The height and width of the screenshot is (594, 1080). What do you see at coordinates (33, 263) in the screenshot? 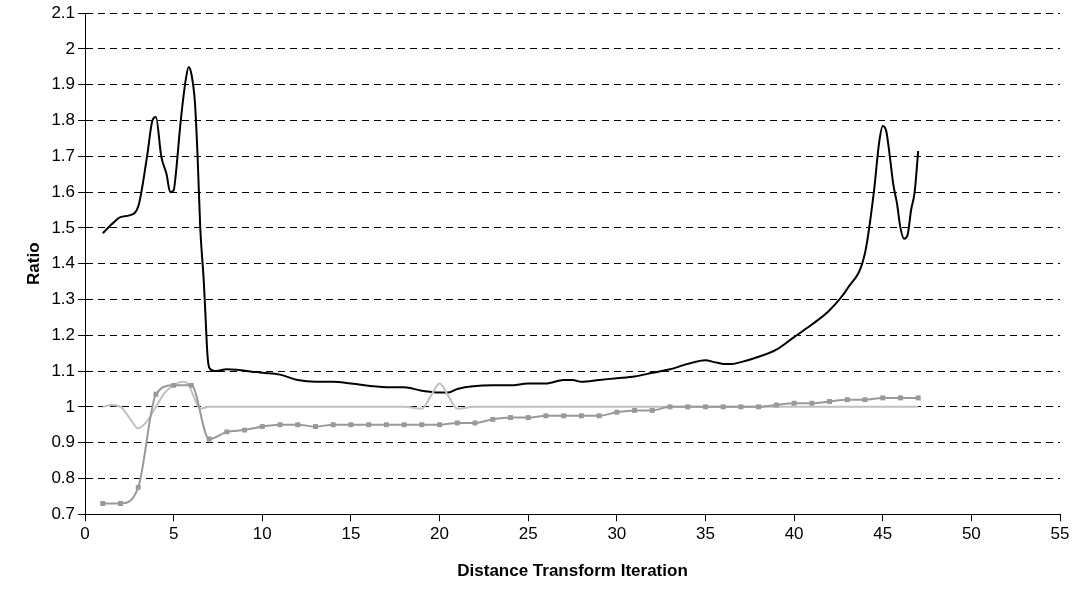
I see `y-axis-title: Ratio` at bounding box center [33, 263].